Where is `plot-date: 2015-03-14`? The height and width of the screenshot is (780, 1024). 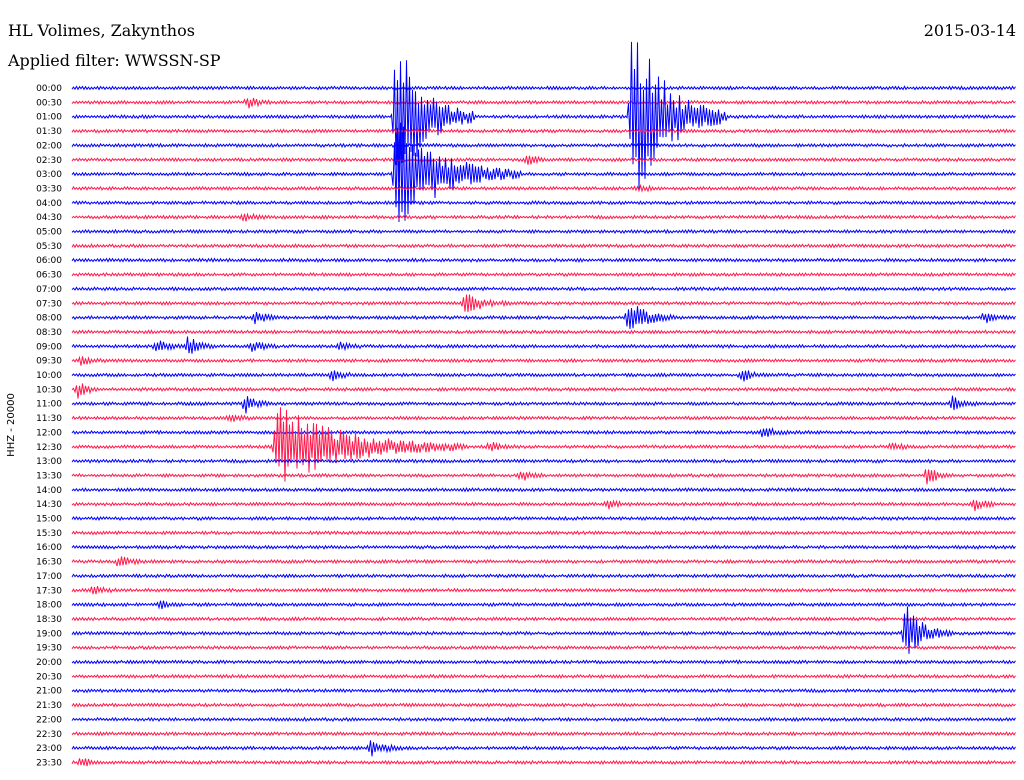
plot-date: 2015-03-14 is located at coordinates (969, 30).